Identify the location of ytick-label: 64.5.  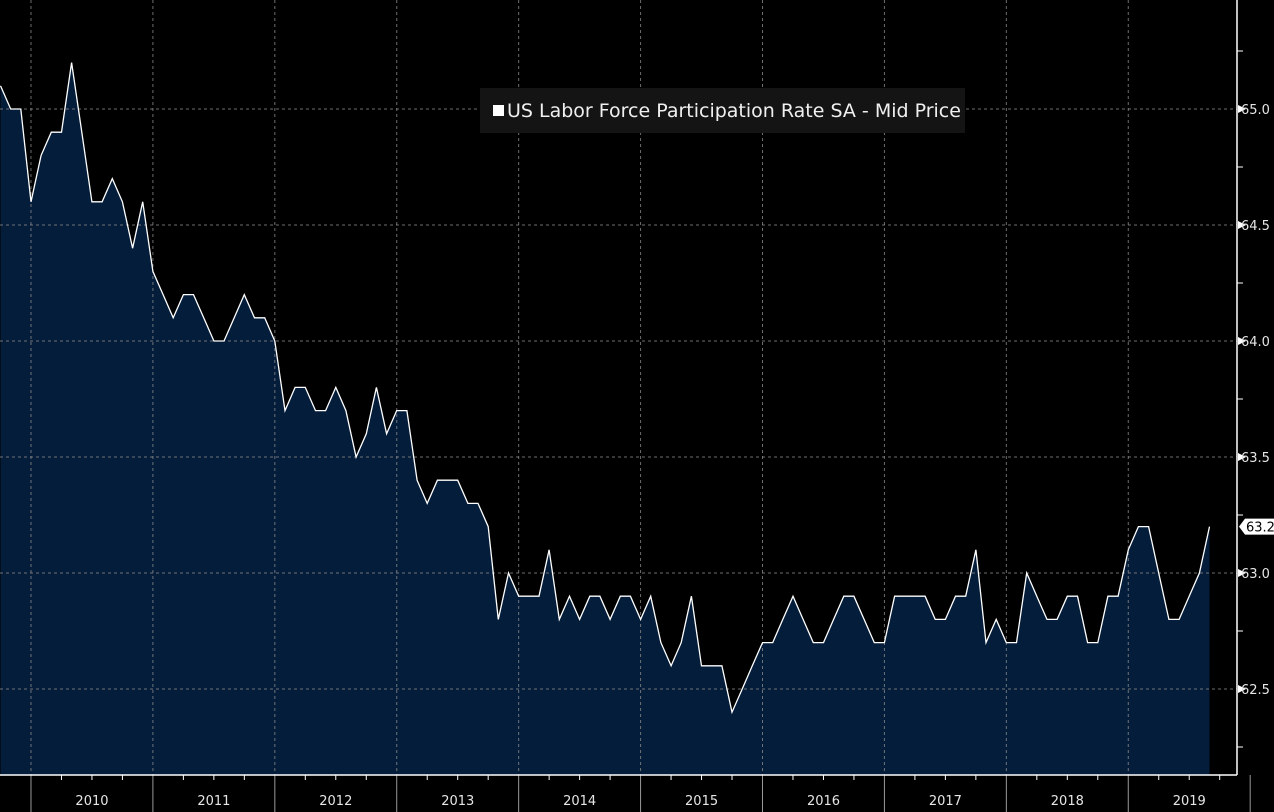
(1255, 226).